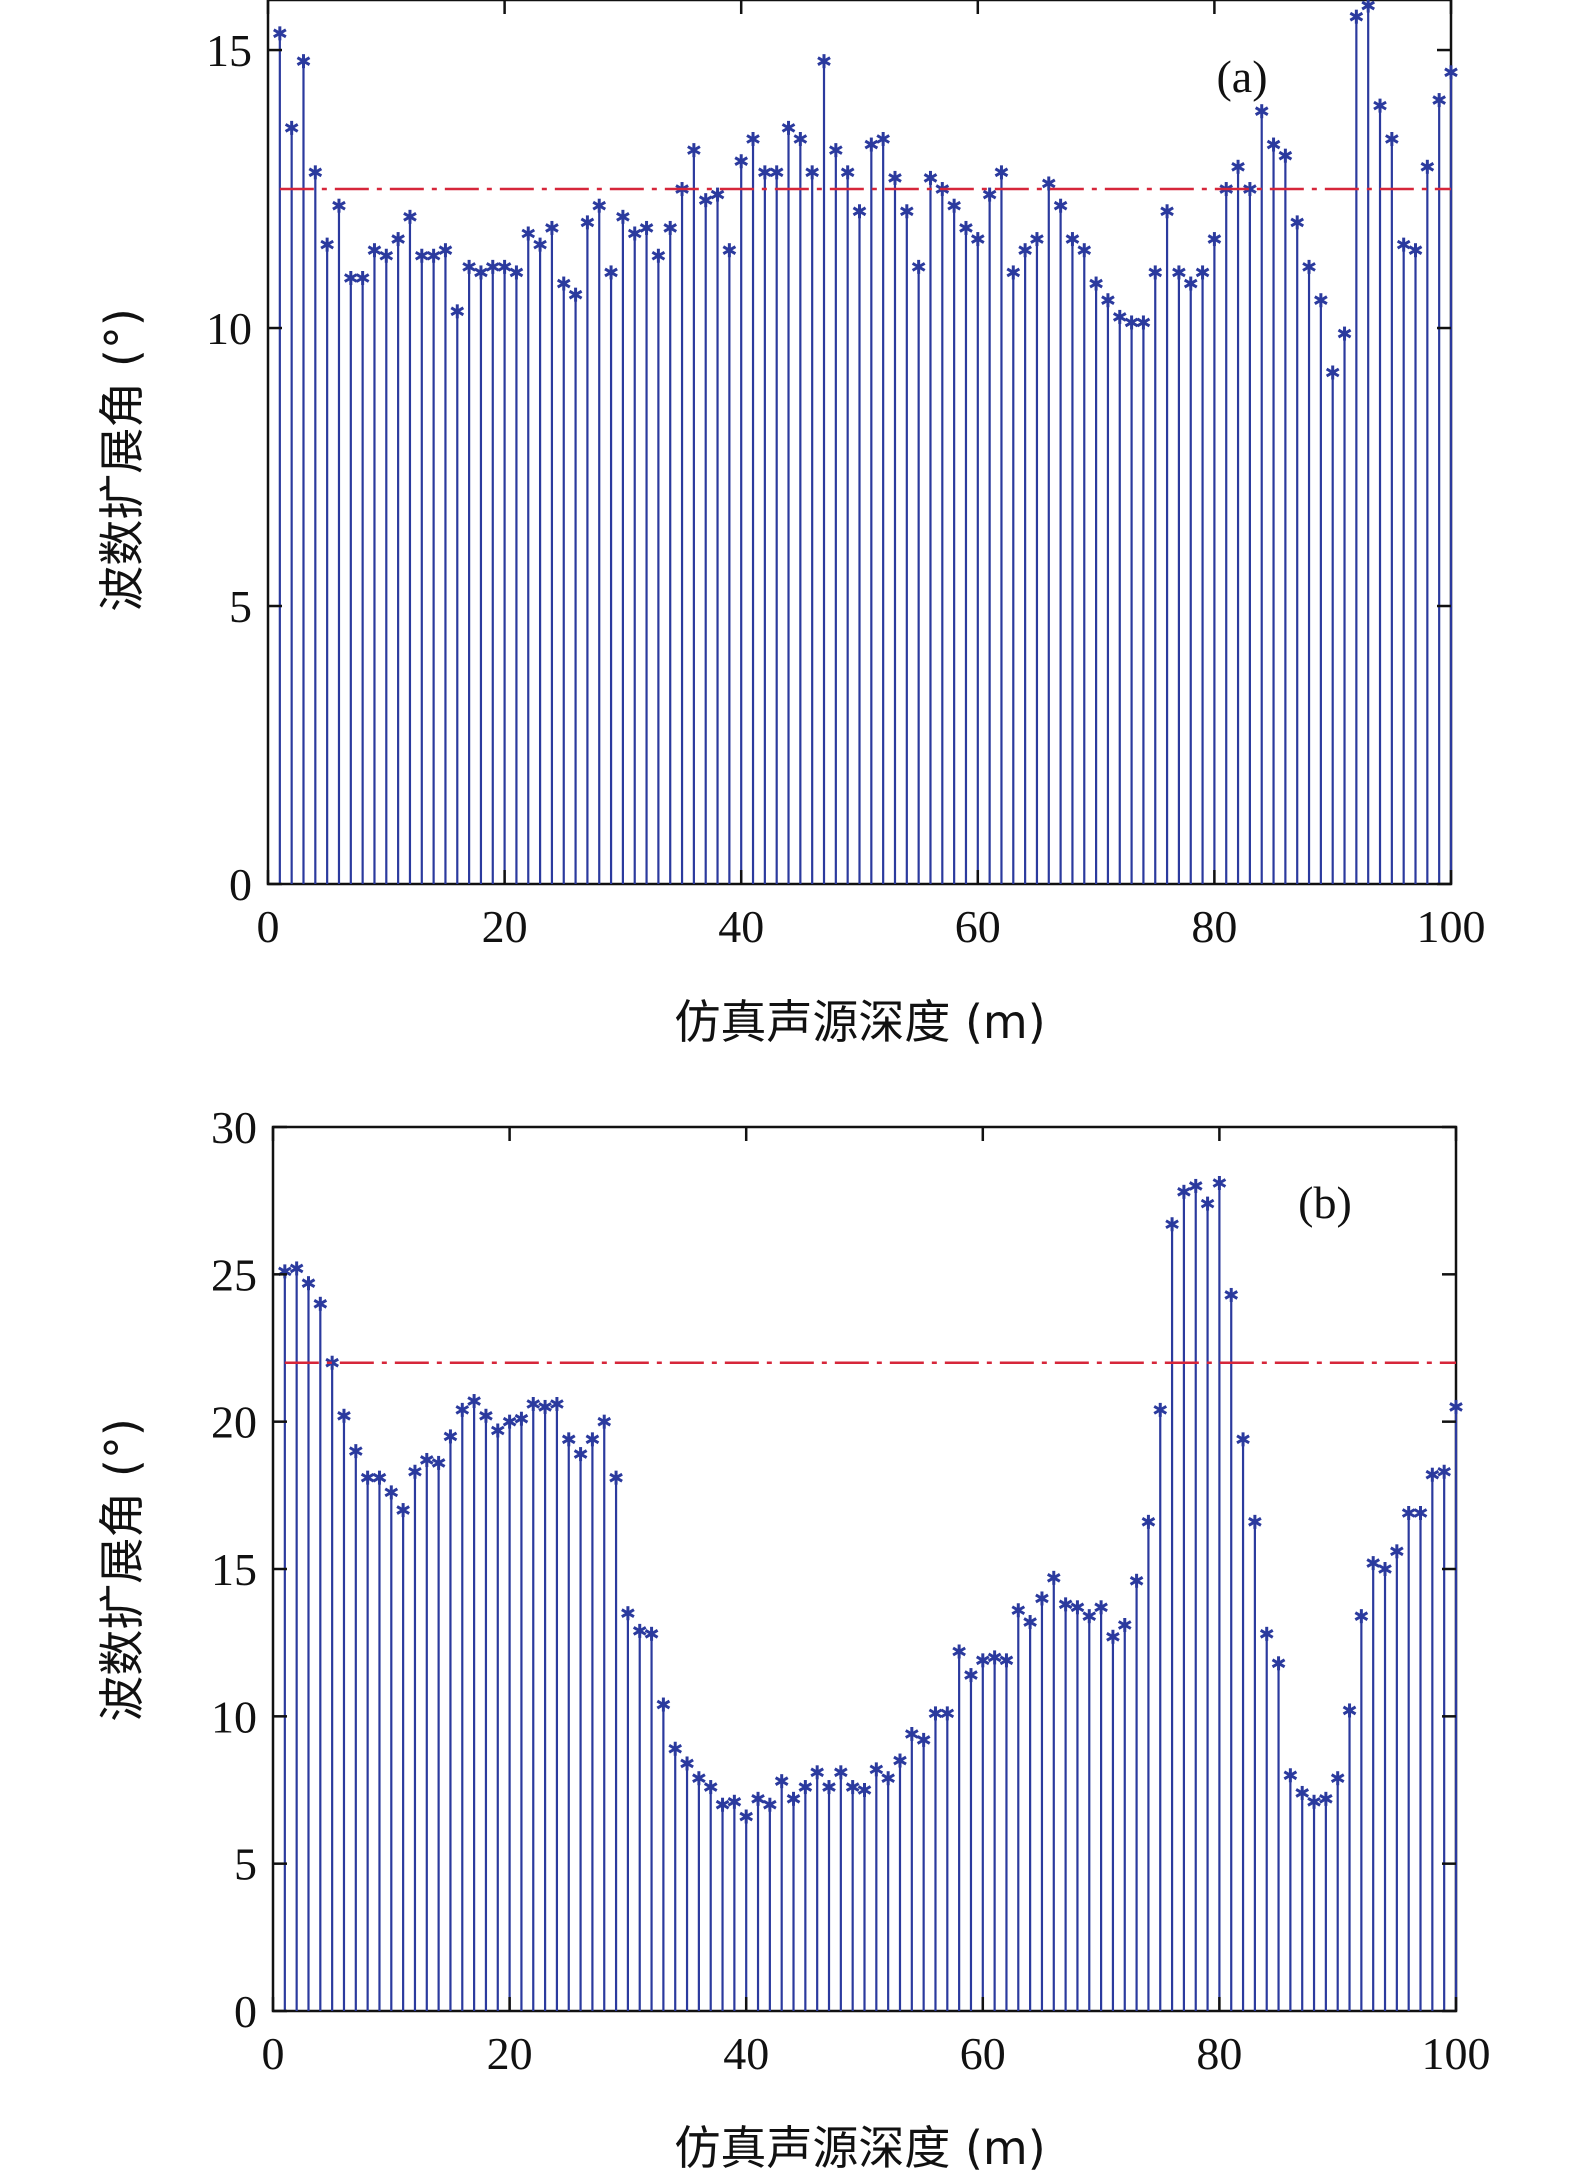 The width and height of the screenshot is (1575, 2184). Describe the element at coordinates (746, 2053) in the screenshot. I see `x-tick-label: 40` at that location.